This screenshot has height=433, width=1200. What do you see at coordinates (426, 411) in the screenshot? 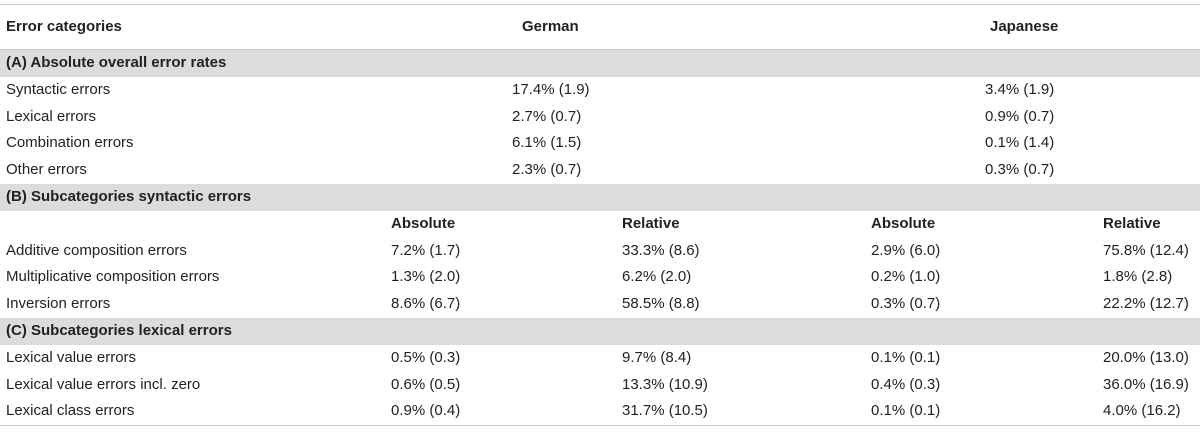
I see `german-absolute-value: 0.9% (0.4)` at bounding box center [426, 411].